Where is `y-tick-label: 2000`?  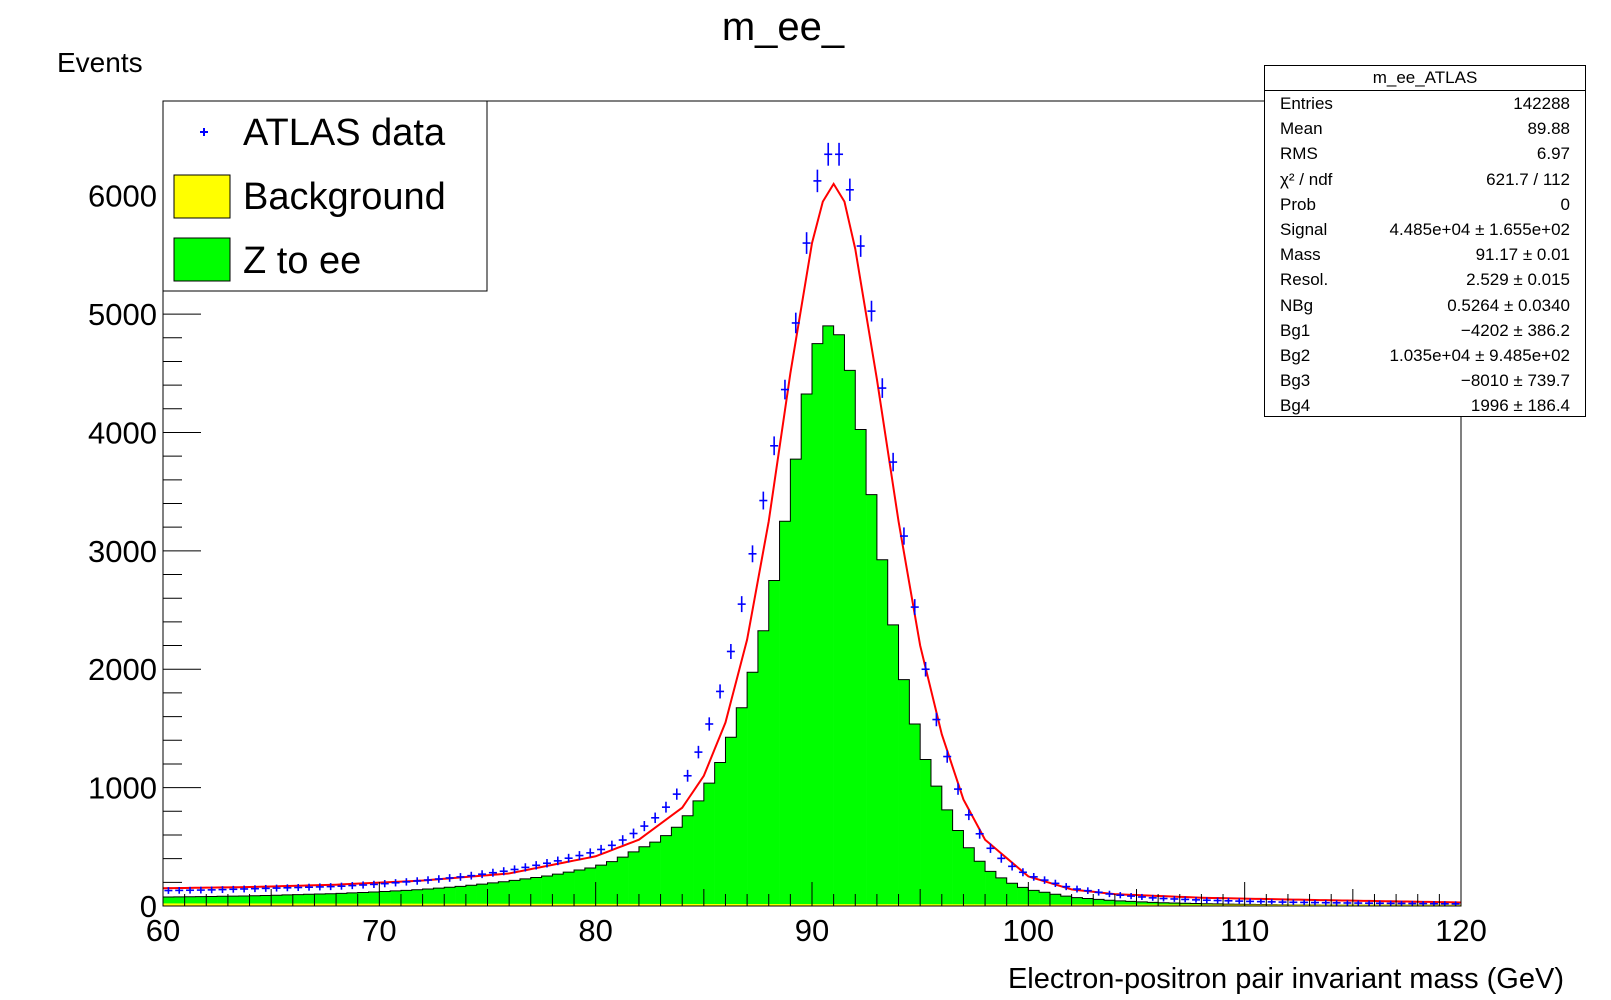 y-tick-label: 2000 is located at coordinates (122, 669).